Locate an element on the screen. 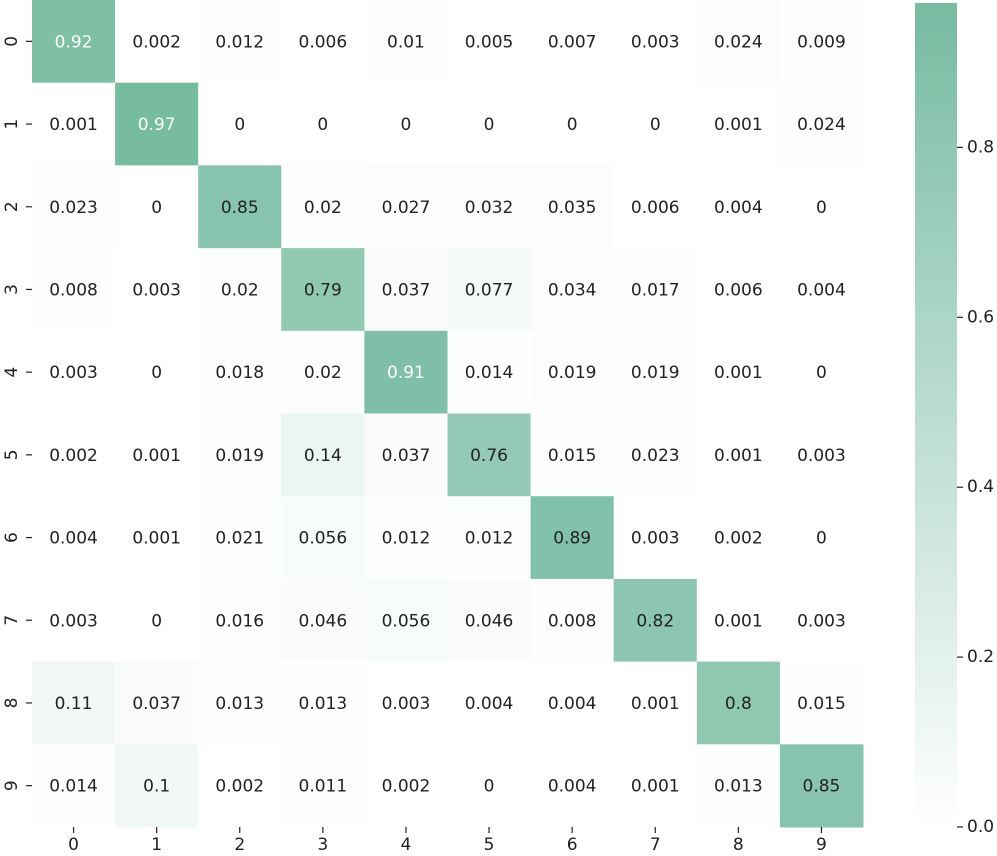 This screenshot has height=856, width=997. colorbar-tick-label: 0.8 is located at coordinates (980, 147).